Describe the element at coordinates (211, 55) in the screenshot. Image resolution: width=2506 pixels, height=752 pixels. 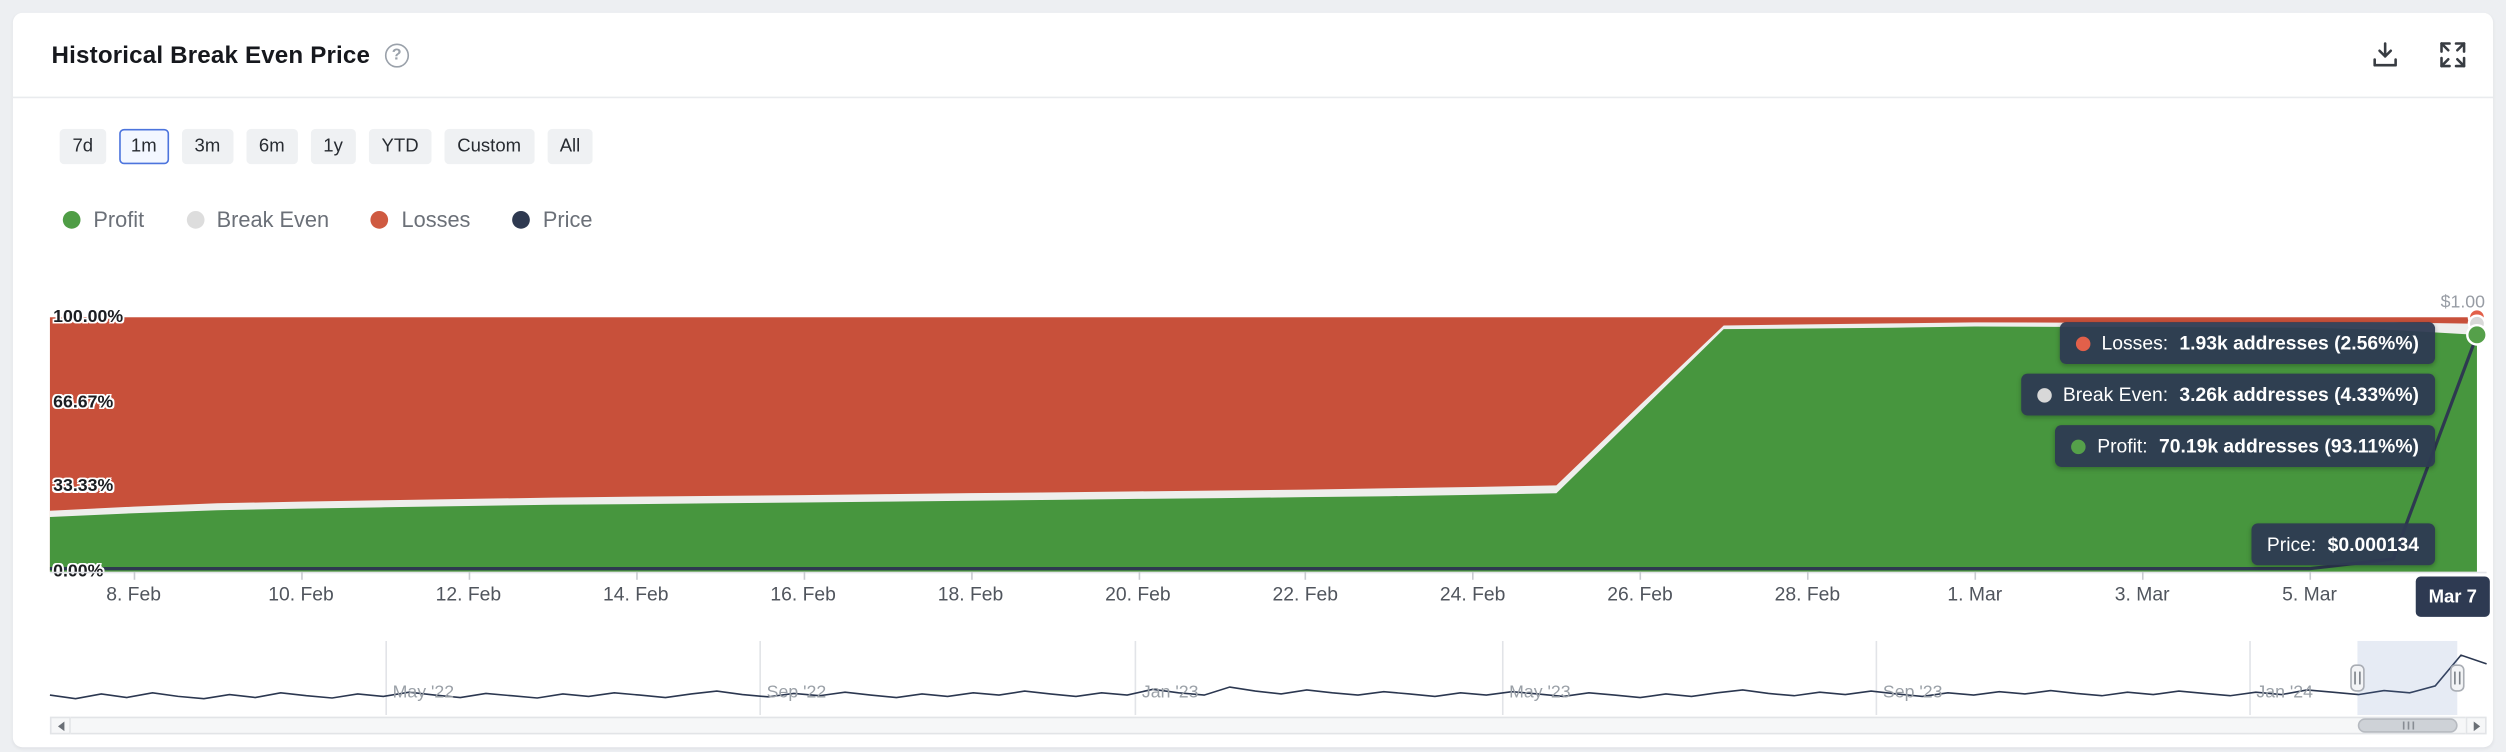
I see `chart-title: Historical Break Even Price` at that location.